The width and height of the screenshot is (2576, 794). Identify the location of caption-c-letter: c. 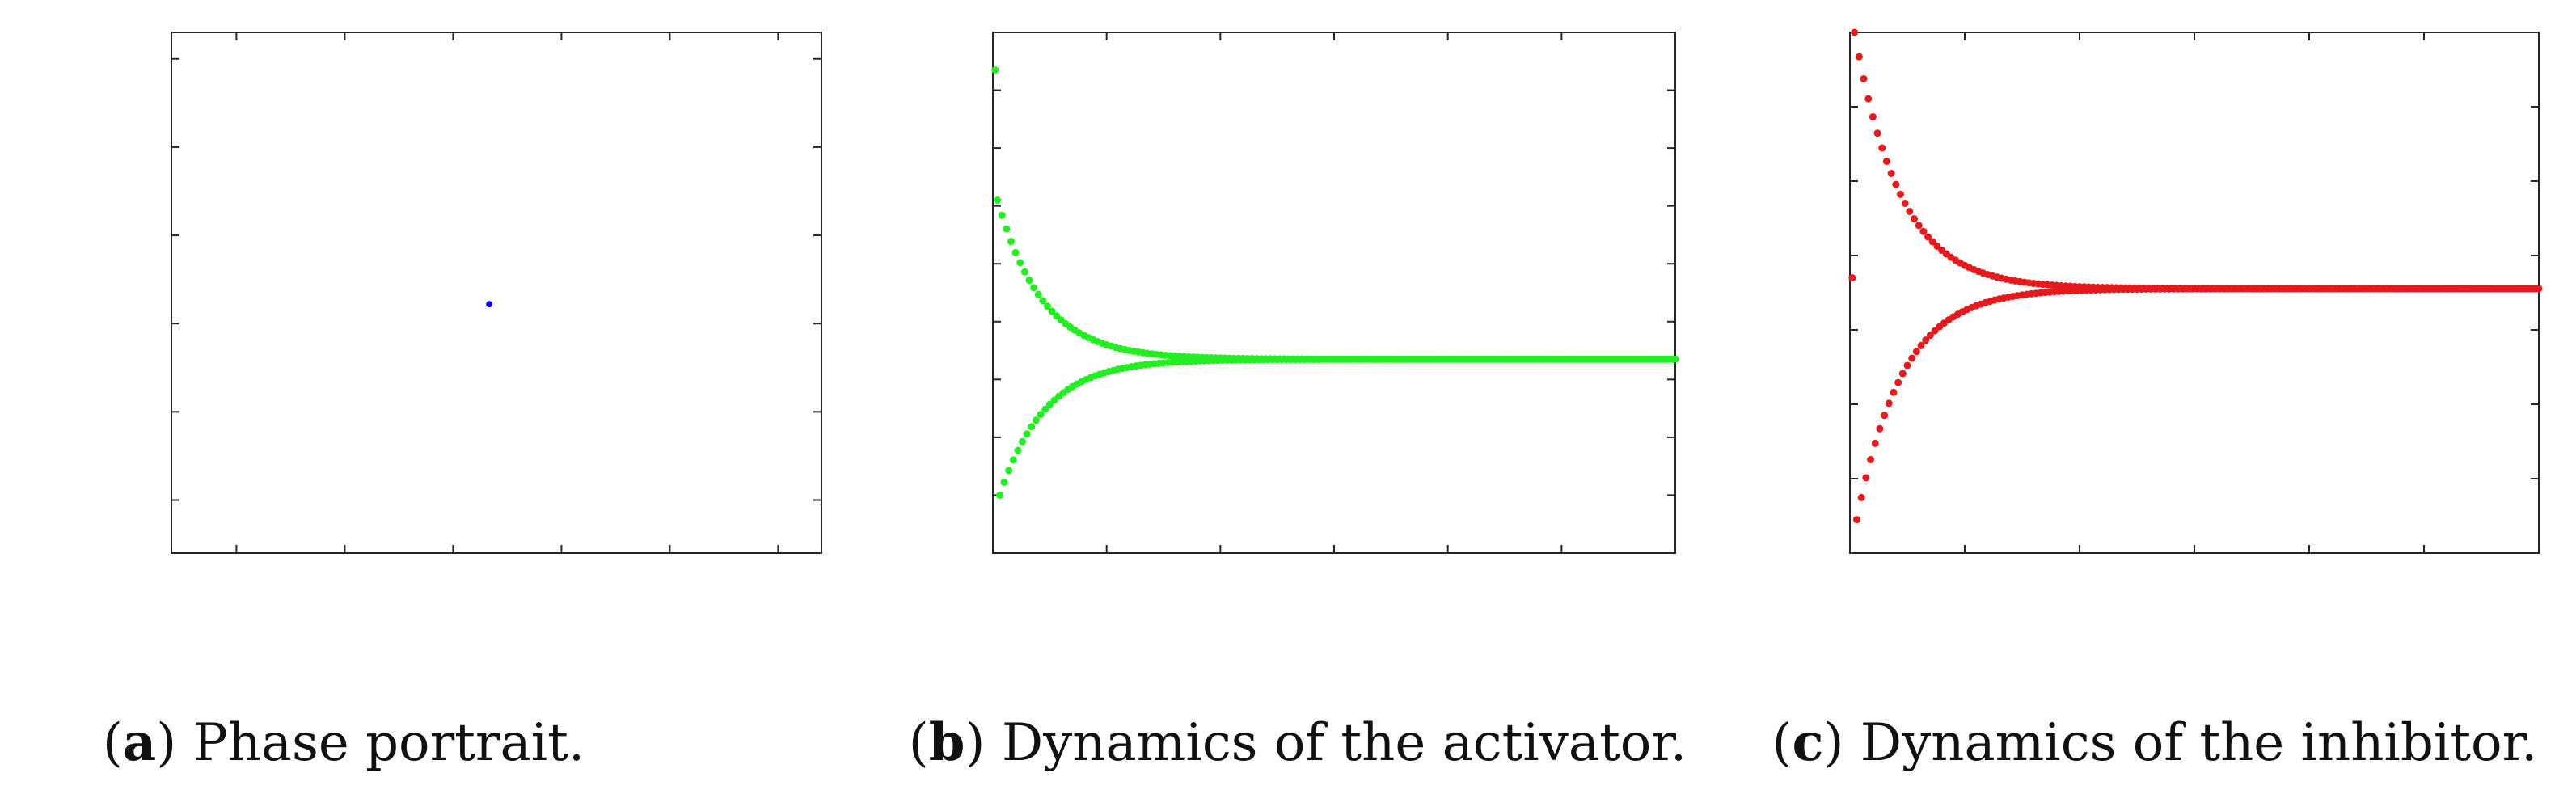
(1808, 742).